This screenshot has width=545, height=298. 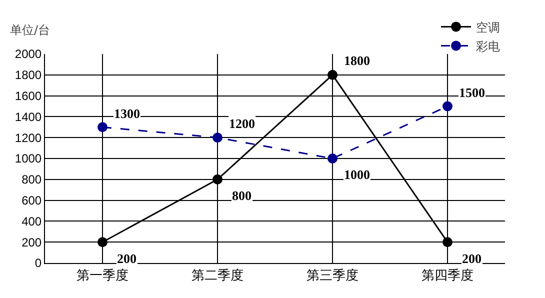 I want to click on y-tick-label: 600, so click(x=32, y=201).